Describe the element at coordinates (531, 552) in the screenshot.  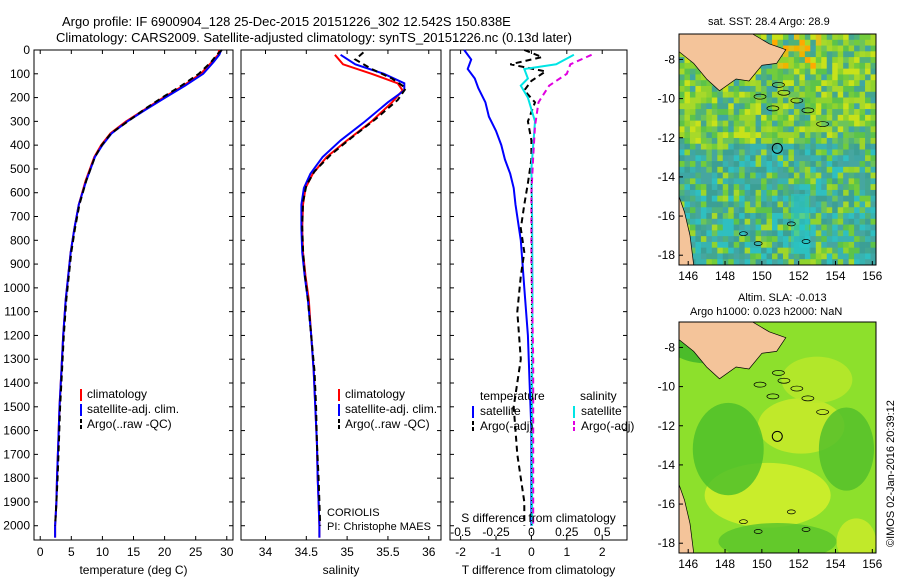
I see `difference-xtick-label: 0` at that location.